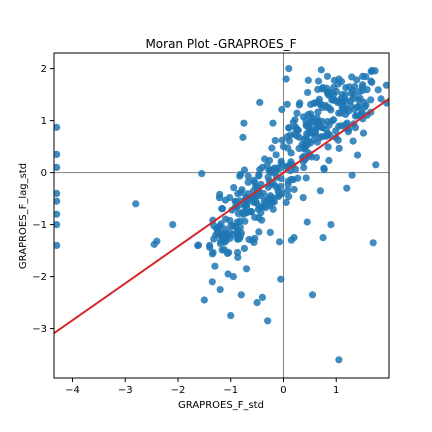 The width and height of the screenshot is (432, 432). Describe the element at coordinates (39, 225) in the screenshot. I see `y-tick-label: −1` at that location.